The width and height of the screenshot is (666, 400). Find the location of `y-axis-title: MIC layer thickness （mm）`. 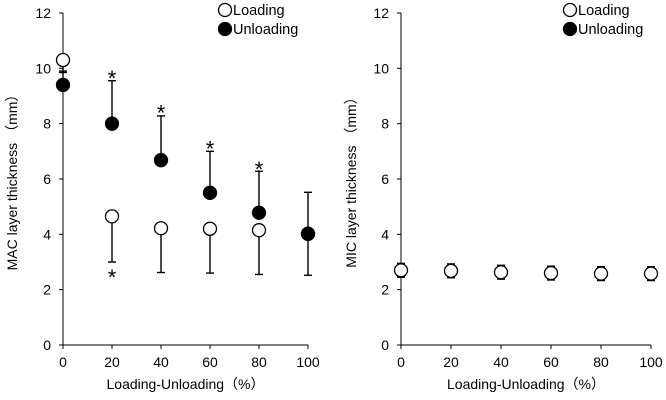

y-axis-title: MIC layer thickness （mm） is located at coordinates (351, 178).